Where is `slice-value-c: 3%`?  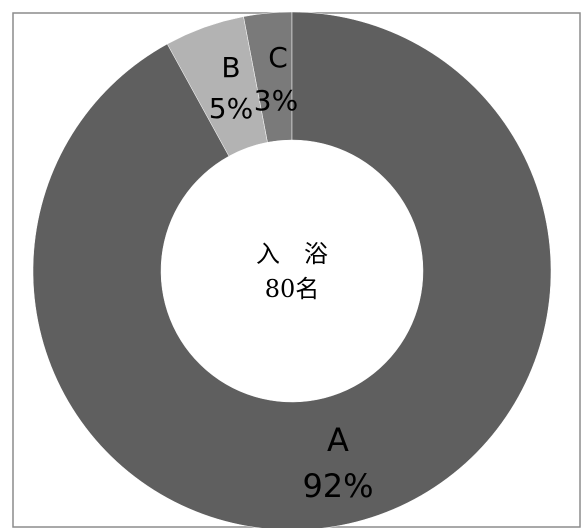 slice-value-c: 3% is located at coordinates (276, 100).